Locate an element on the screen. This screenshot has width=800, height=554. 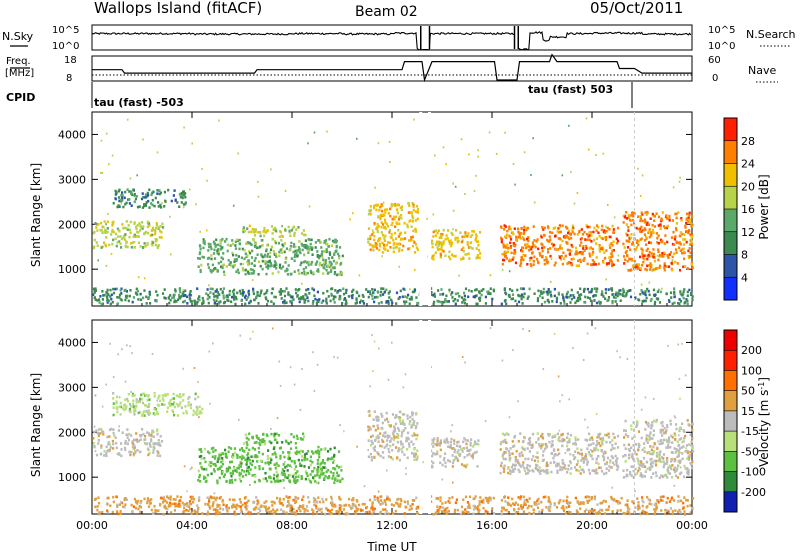
noise-cell is located at coordinates (127, 119).